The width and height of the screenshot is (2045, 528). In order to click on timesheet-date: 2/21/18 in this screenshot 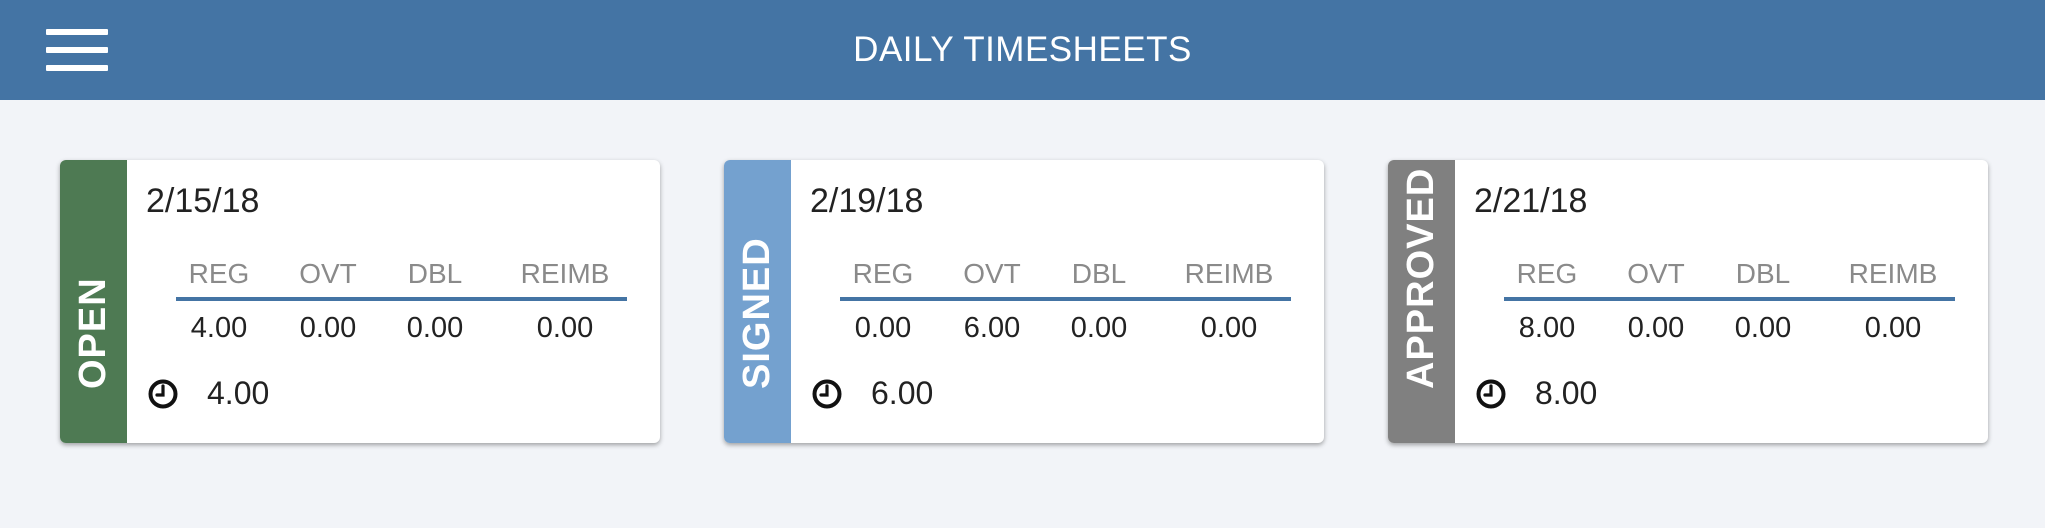, I will do `click(1531, 201)`.